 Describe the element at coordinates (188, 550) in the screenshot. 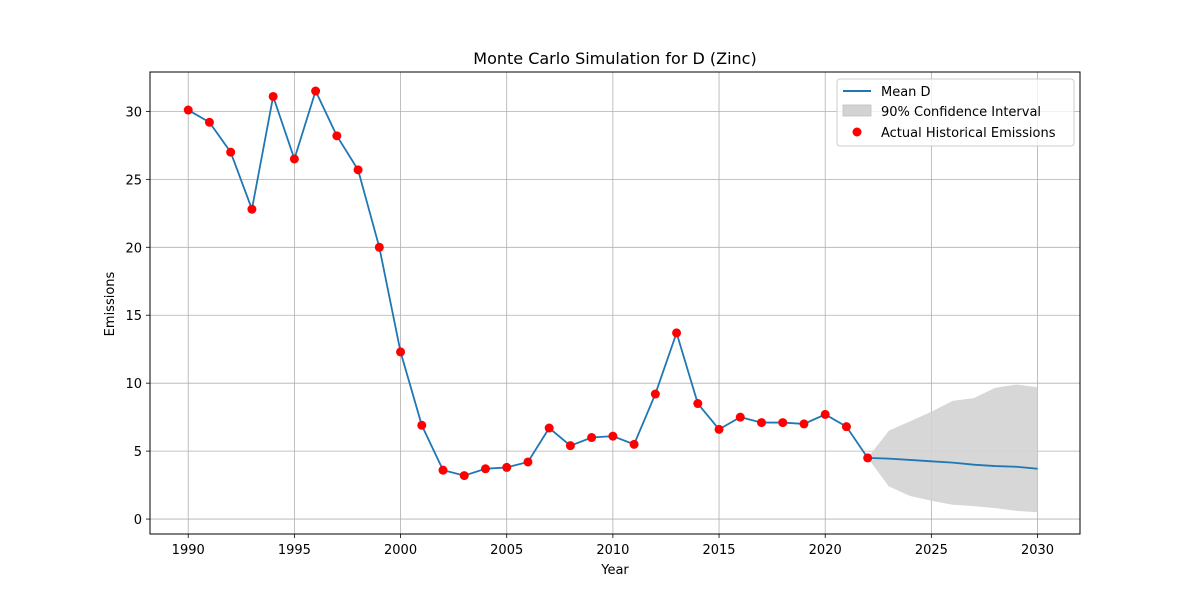

I see `x-tick-label: 1990` at that location.